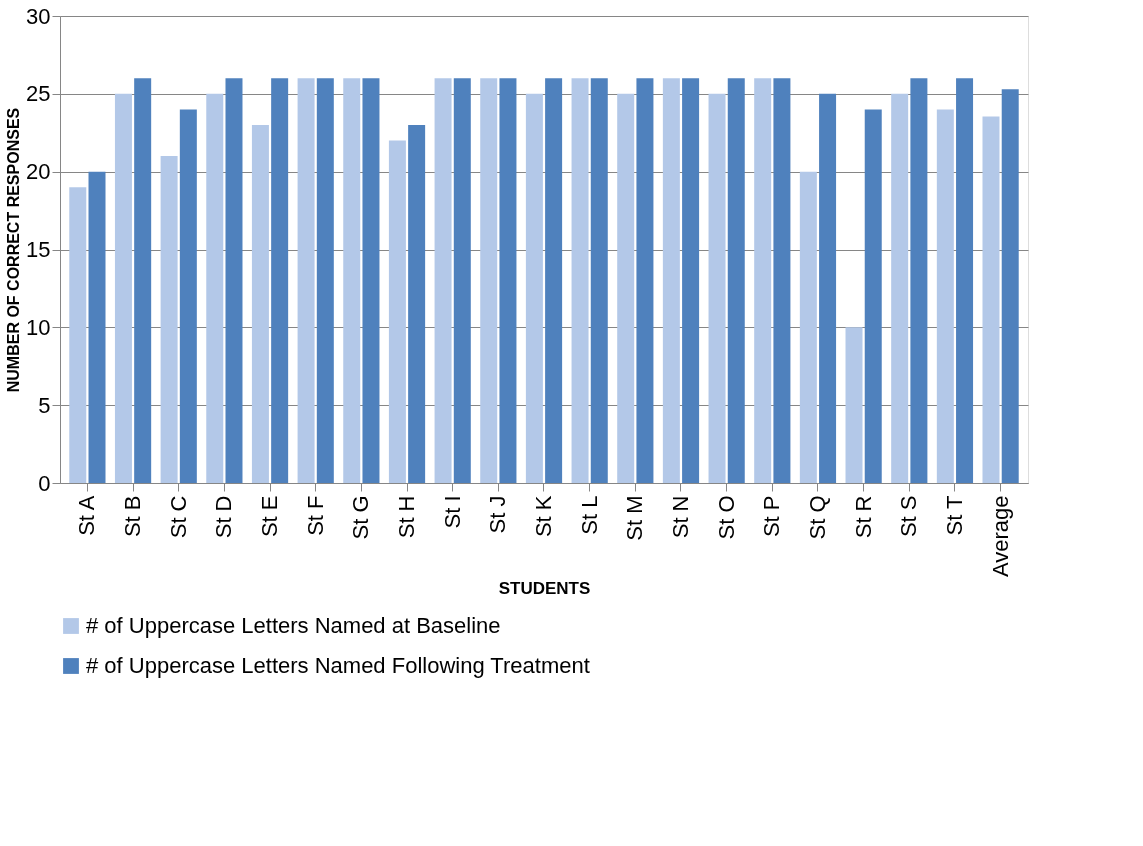 This screenshot has width=1143, height=846. Describe the element at coordinates (543, 516) in the screenshot. I see `x-tick-label: St K` at that location.